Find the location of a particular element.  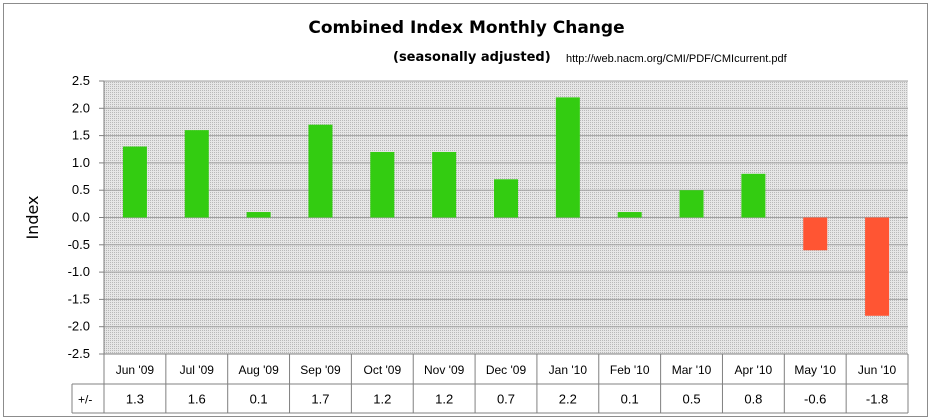

chart-title: Combined Index Monthly Change is located at coordinates (466, 28).